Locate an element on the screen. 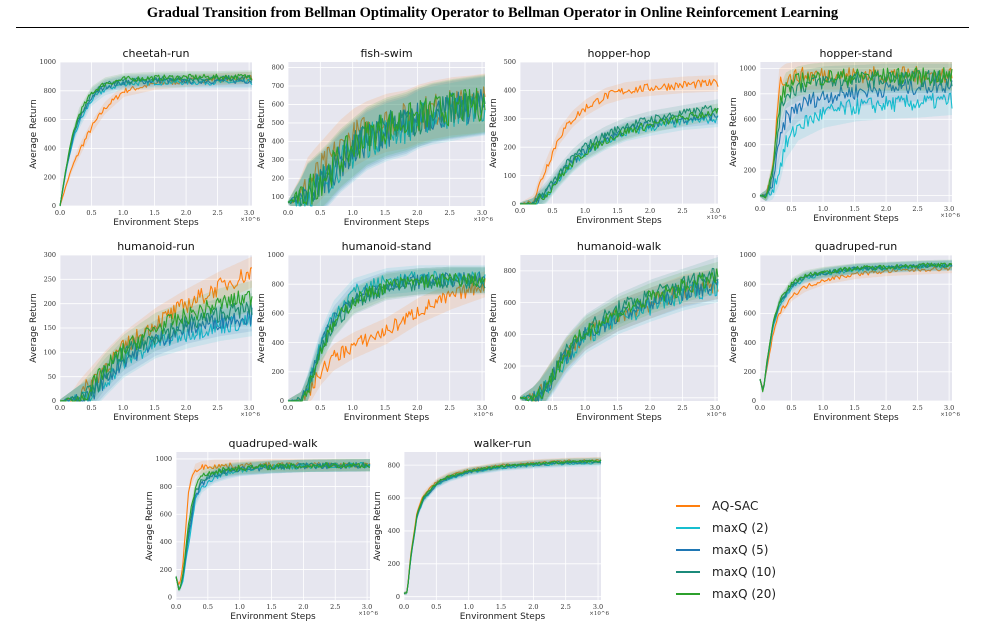 This screenshot has width=985, height=636. x-tick-label: 2.0 is located at coordinates (417, 213).